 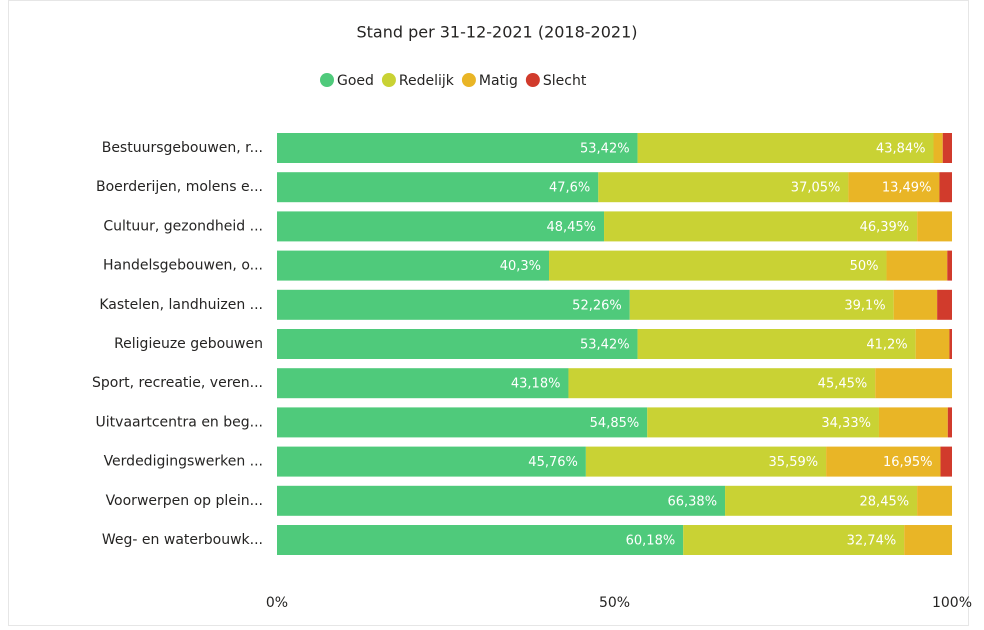 I want to click on data-label: 60,18%, so click(x=651, y=541).